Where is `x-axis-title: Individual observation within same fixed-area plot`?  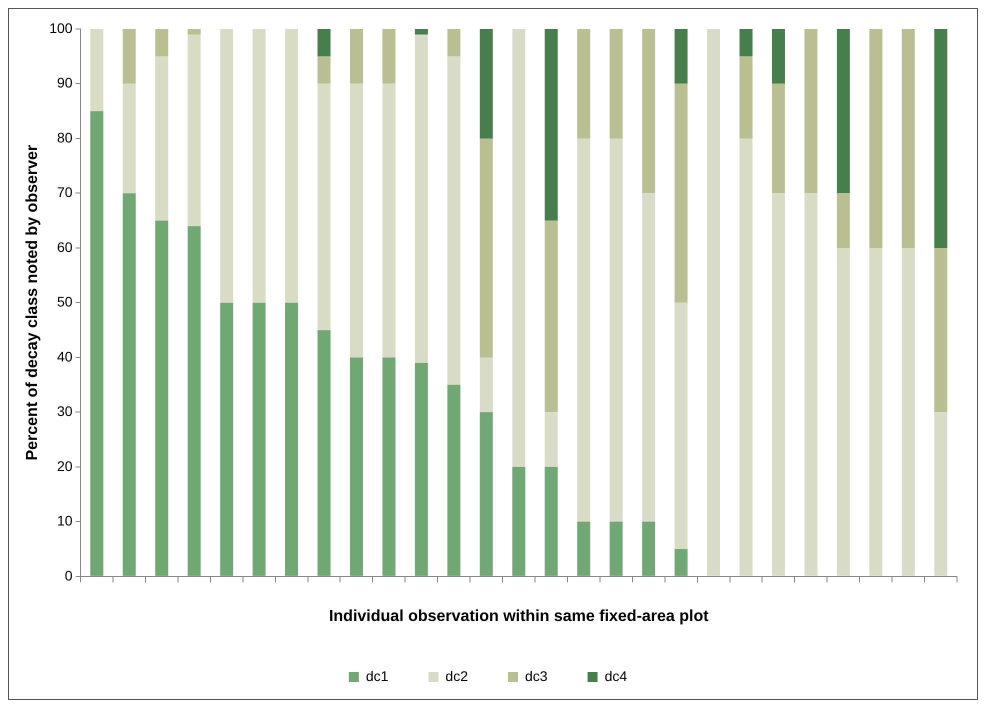 x-axis-title: Individual observation within same fixed-area plot is located at coordinates (519, 616).